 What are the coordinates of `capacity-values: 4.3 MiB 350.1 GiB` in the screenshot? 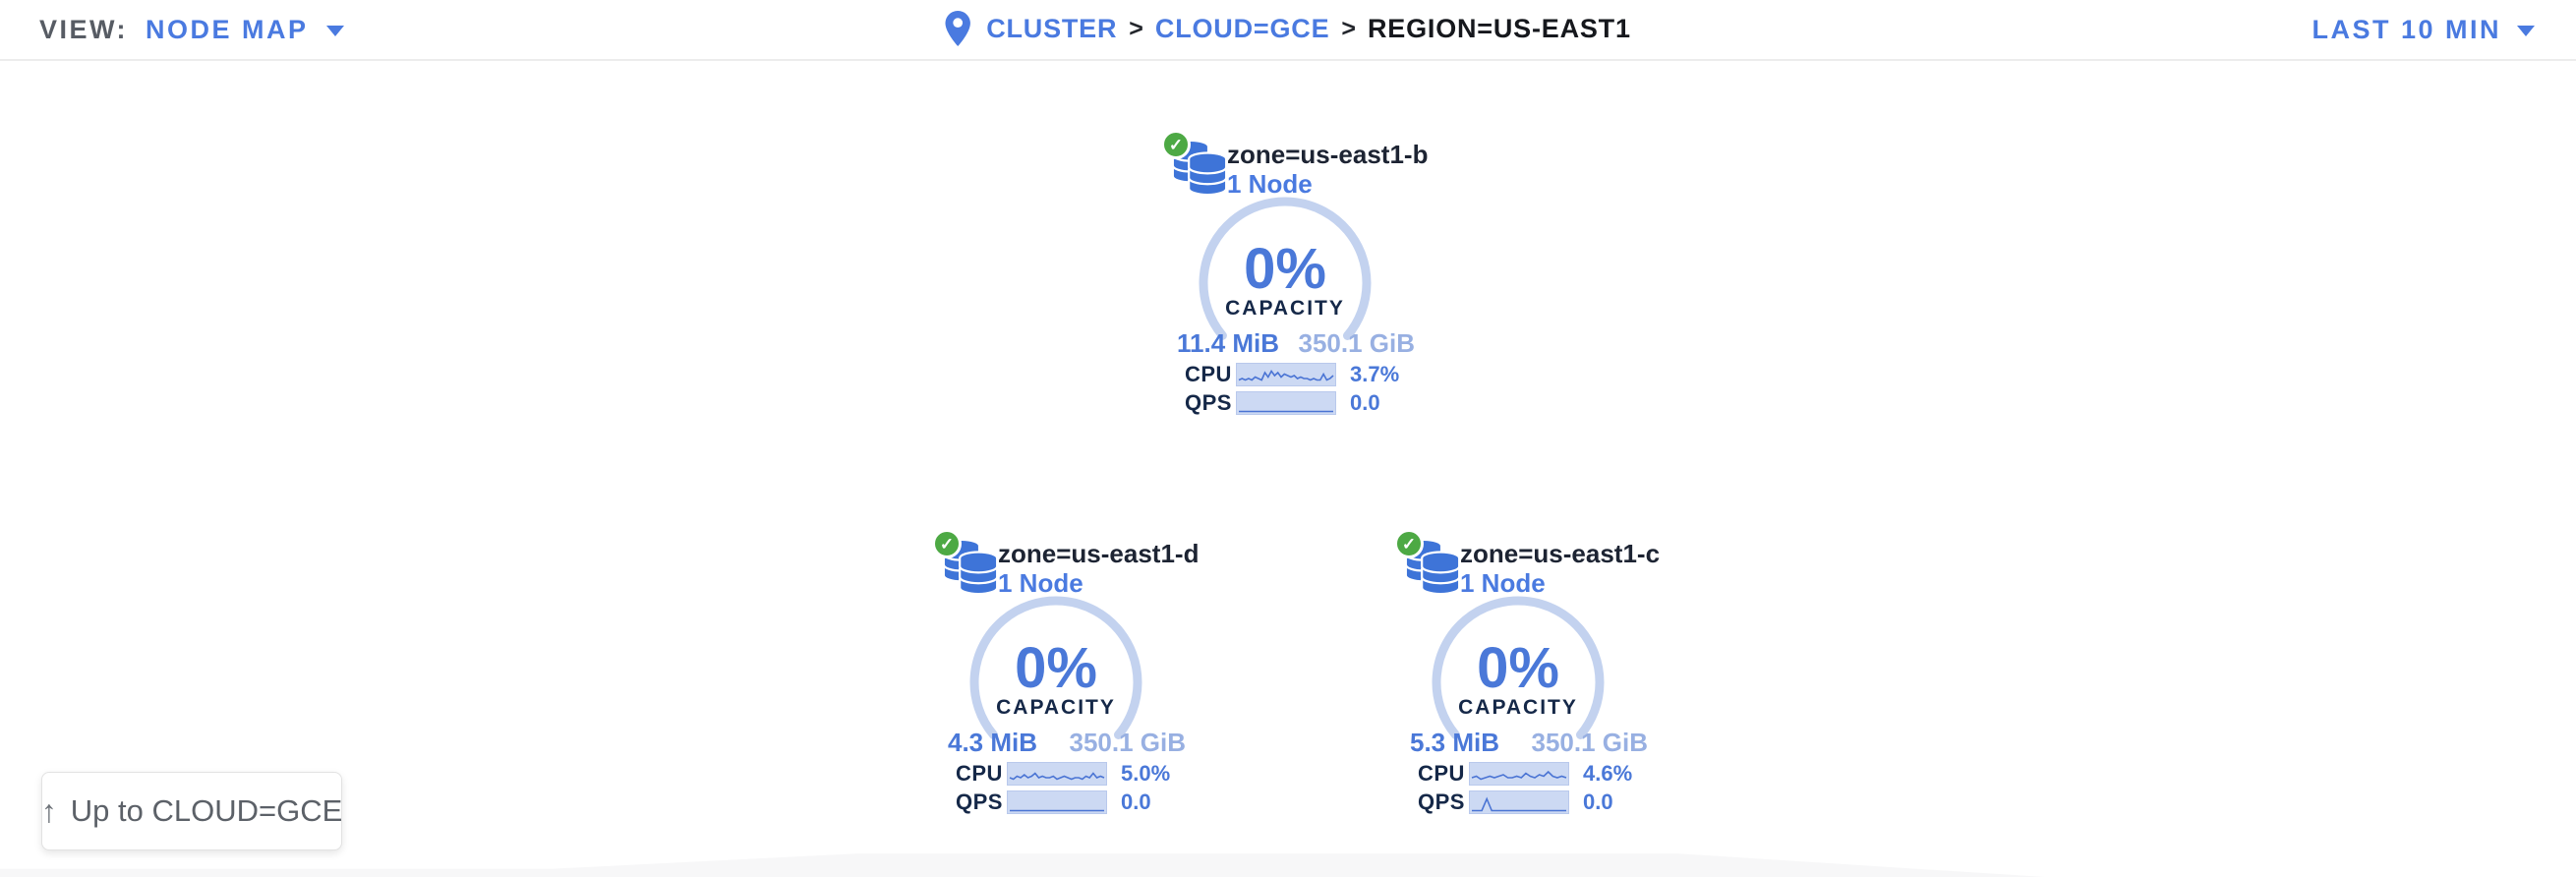 It's located at (1067, 742).